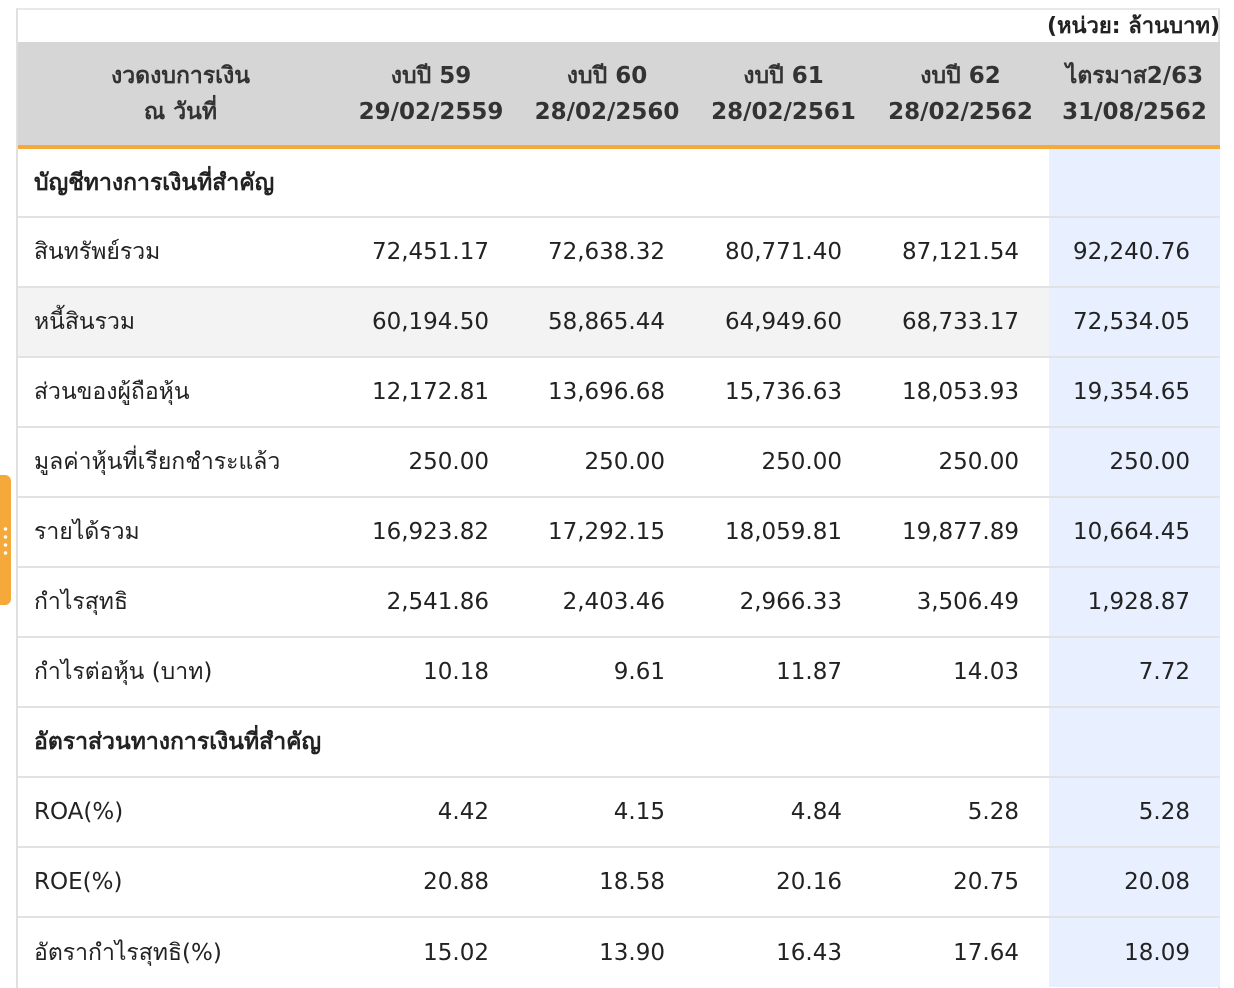 The width and height of the screenshot is (1234, 988). Describe the element at coordinates (632, 952) in the screenshot. I see `cell-value: 13.90` at that location.